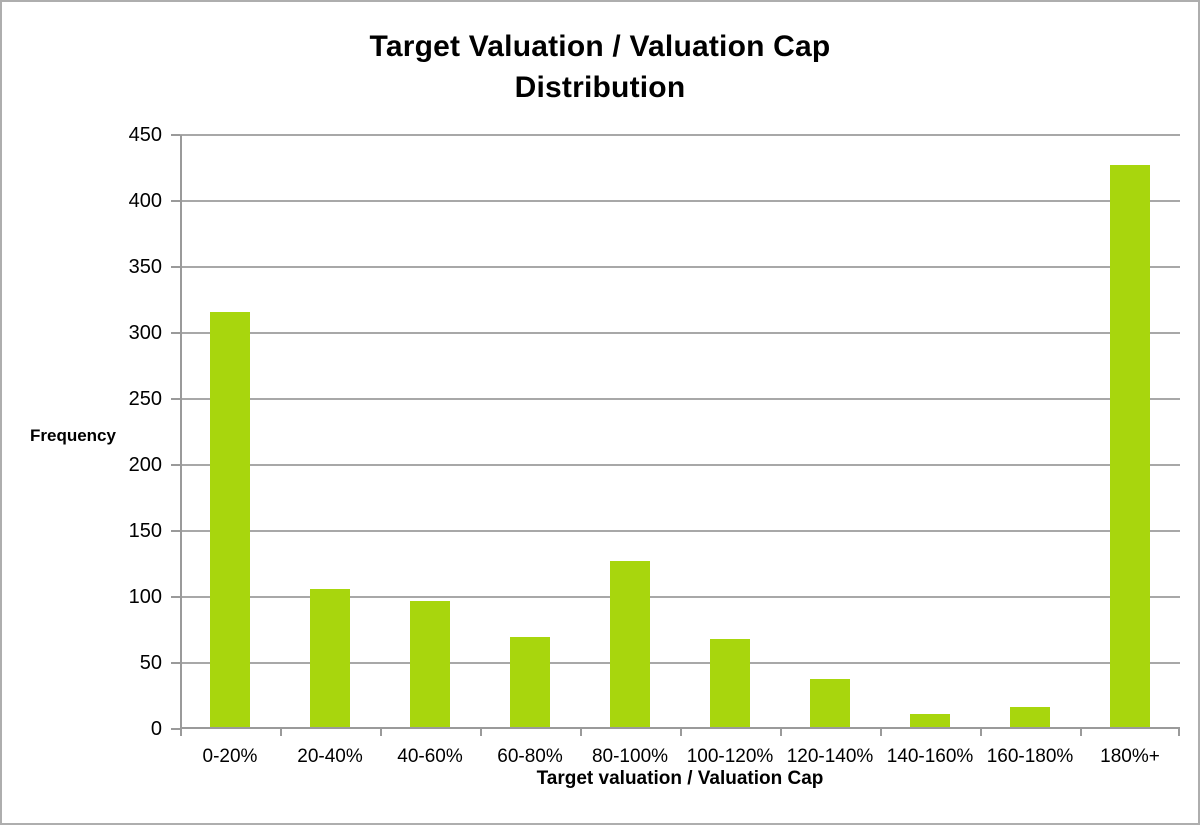 Image resolution: width=1200 pixels, height=825 pixels. What do you see at coordinates (145, 597) in the screenshot?
I see `y-tick-label: 100` at bounding box center [145, 597].